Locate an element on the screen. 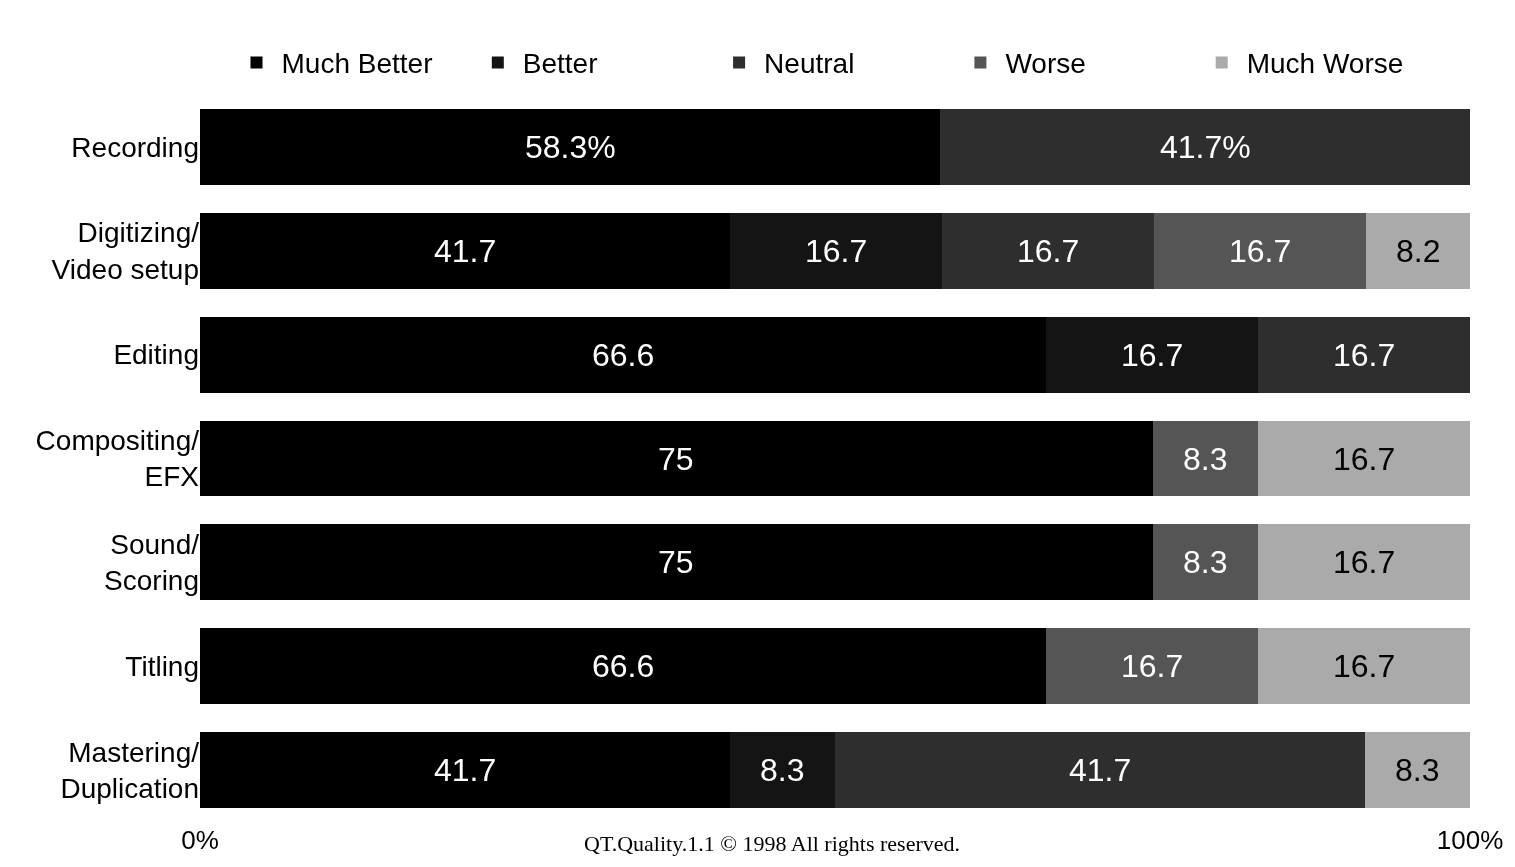 The height and width of the screenshot is (867, 1515). y-tick-label: Digitizing/Video setup is located at coordinates (125, 251).